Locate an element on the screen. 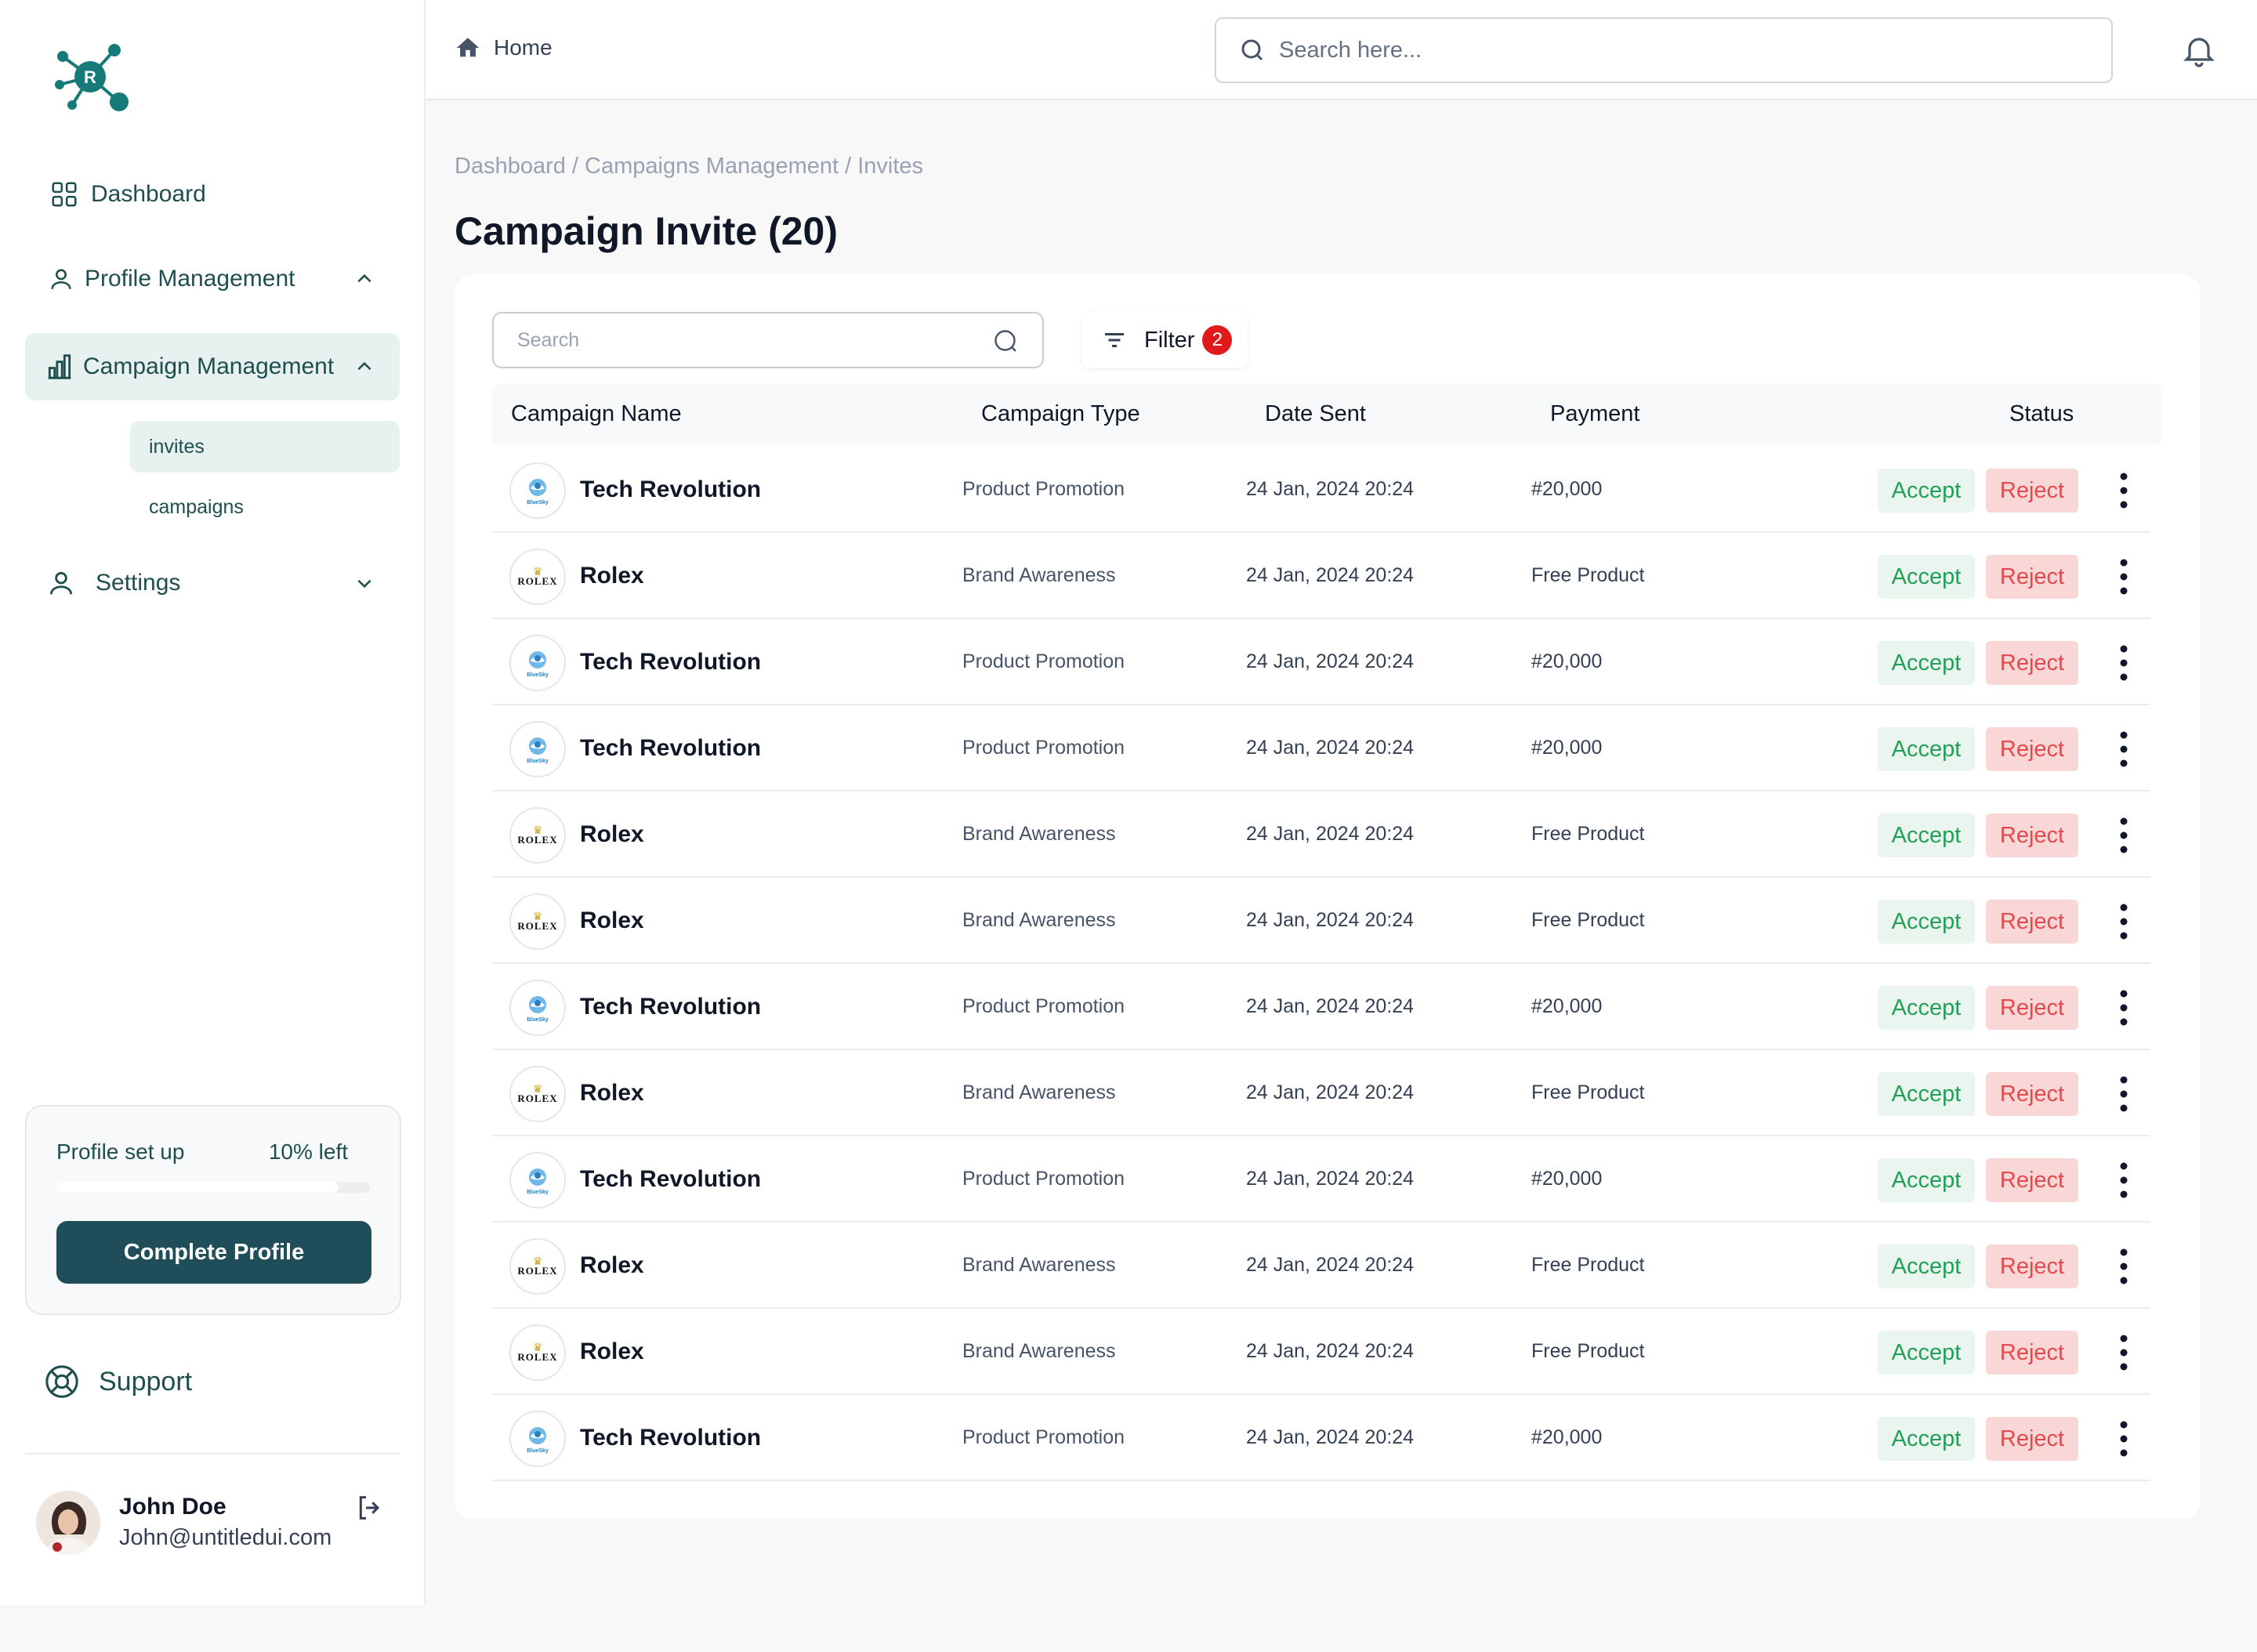 The width and height of the screenshot is (2257, 1652). avatar is located at coordinates (68, 1523).